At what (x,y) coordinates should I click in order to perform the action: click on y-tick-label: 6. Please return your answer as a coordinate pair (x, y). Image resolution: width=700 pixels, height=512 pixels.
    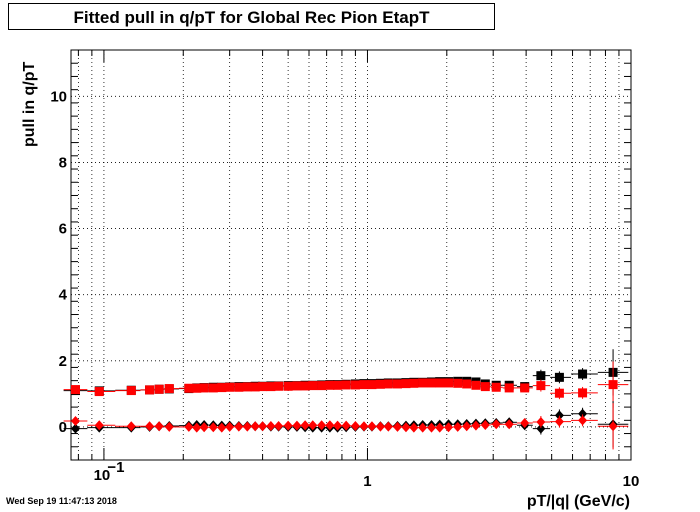
    Looking at the image, I should click on (63, 229).